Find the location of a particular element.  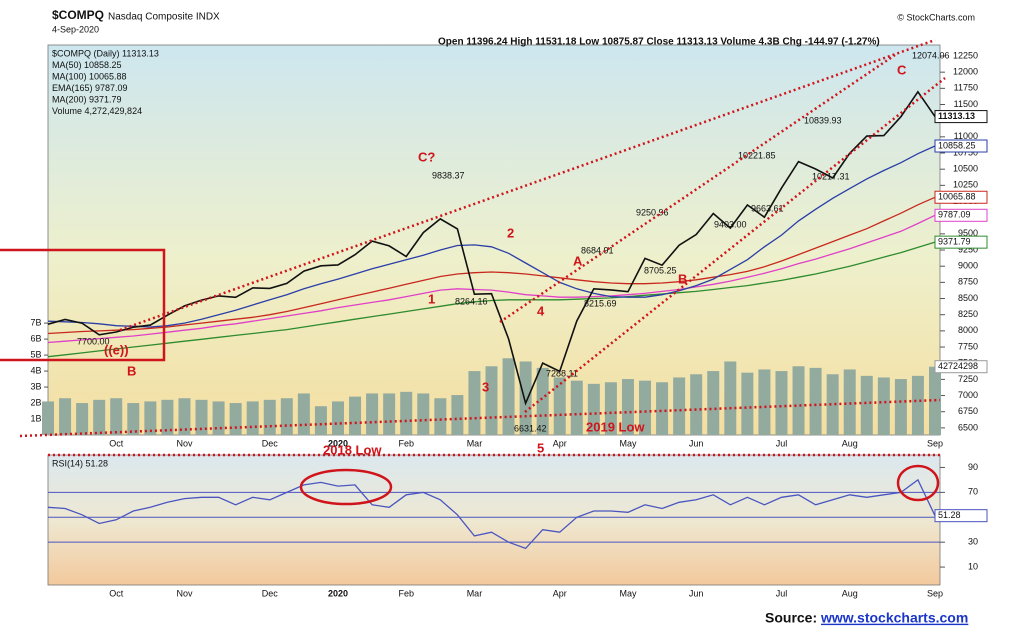

x-tick-label: May is located at coordinates (628, 593).